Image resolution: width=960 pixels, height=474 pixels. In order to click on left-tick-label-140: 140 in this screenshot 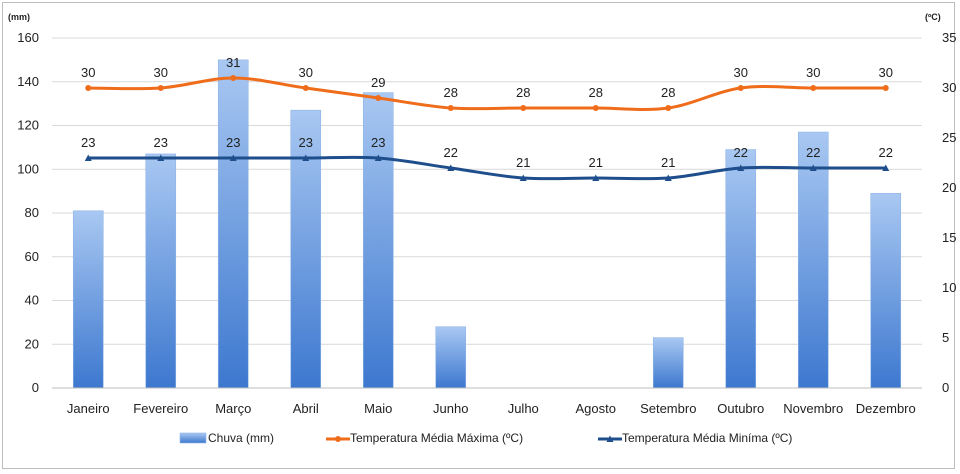, I will do `click(28, 81)`.